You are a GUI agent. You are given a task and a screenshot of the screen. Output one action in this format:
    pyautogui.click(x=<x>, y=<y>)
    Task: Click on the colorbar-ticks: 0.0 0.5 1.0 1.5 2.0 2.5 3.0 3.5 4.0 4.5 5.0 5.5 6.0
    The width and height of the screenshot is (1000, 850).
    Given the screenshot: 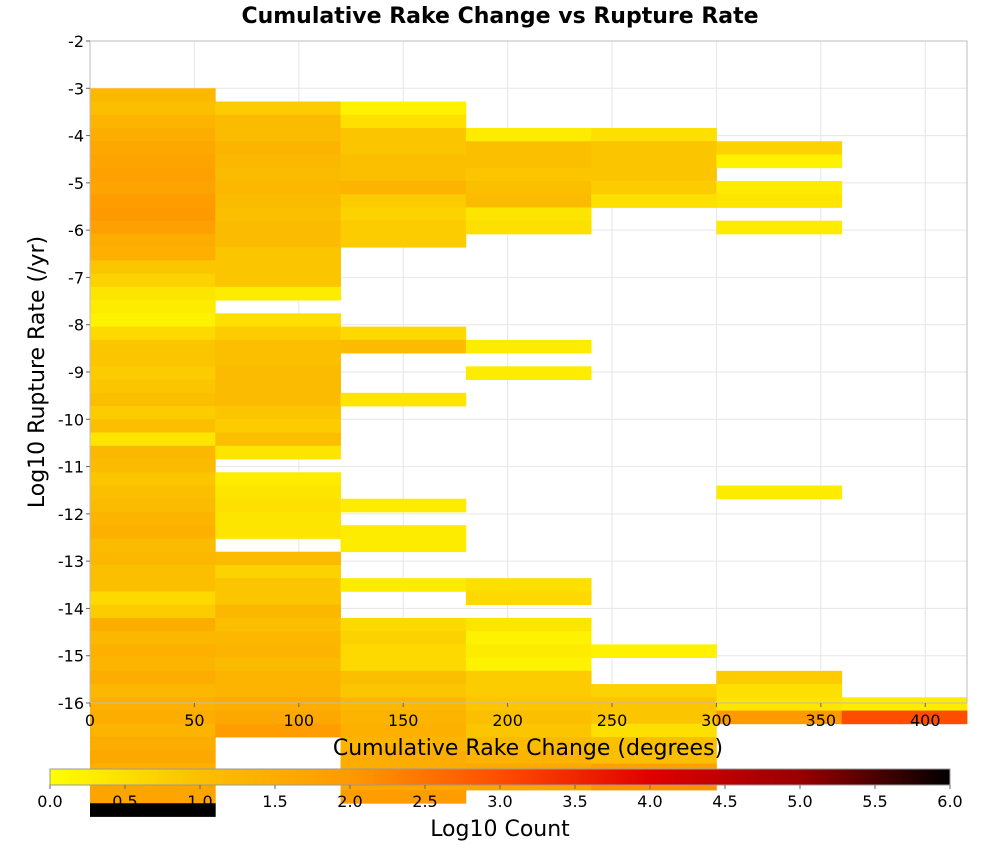 What is the action you would take?
    pyautogui.click(x=500, y=798)
    